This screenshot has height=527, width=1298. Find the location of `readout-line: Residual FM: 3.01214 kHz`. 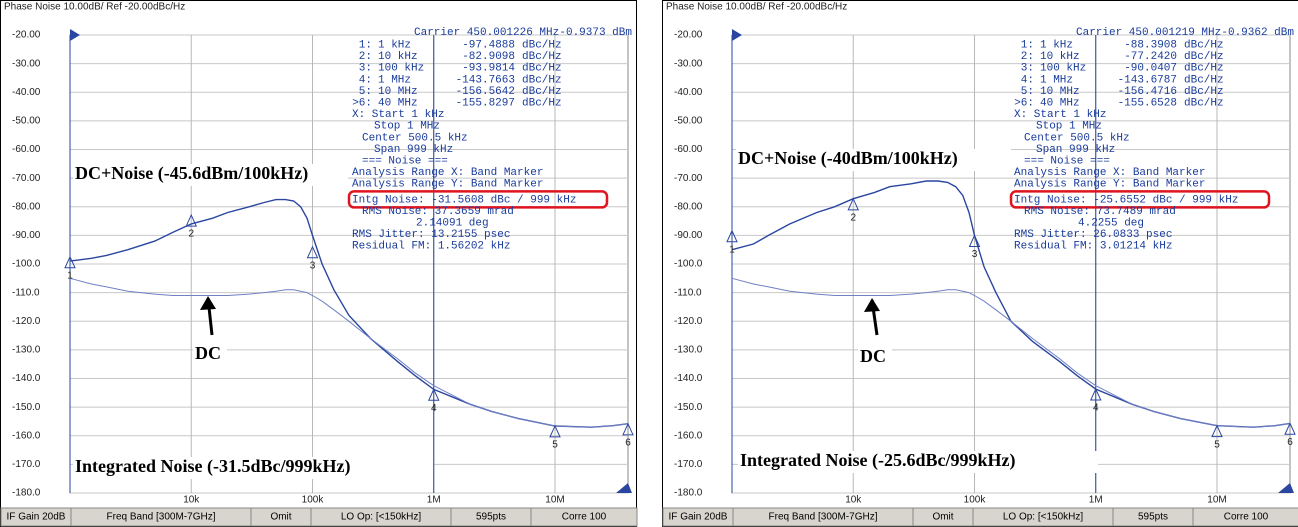

readout-line: Residual FM: 3.01214 kHz is located at coordinates (1093, 247).